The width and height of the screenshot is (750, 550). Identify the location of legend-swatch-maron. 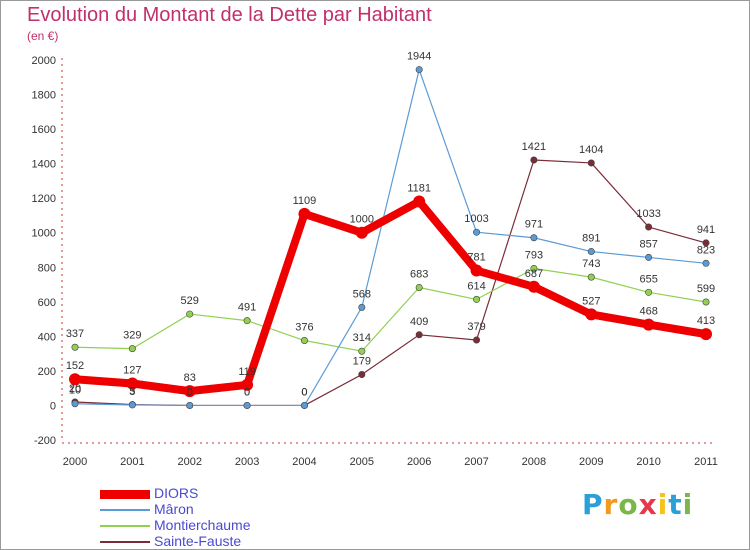
(125, 510).